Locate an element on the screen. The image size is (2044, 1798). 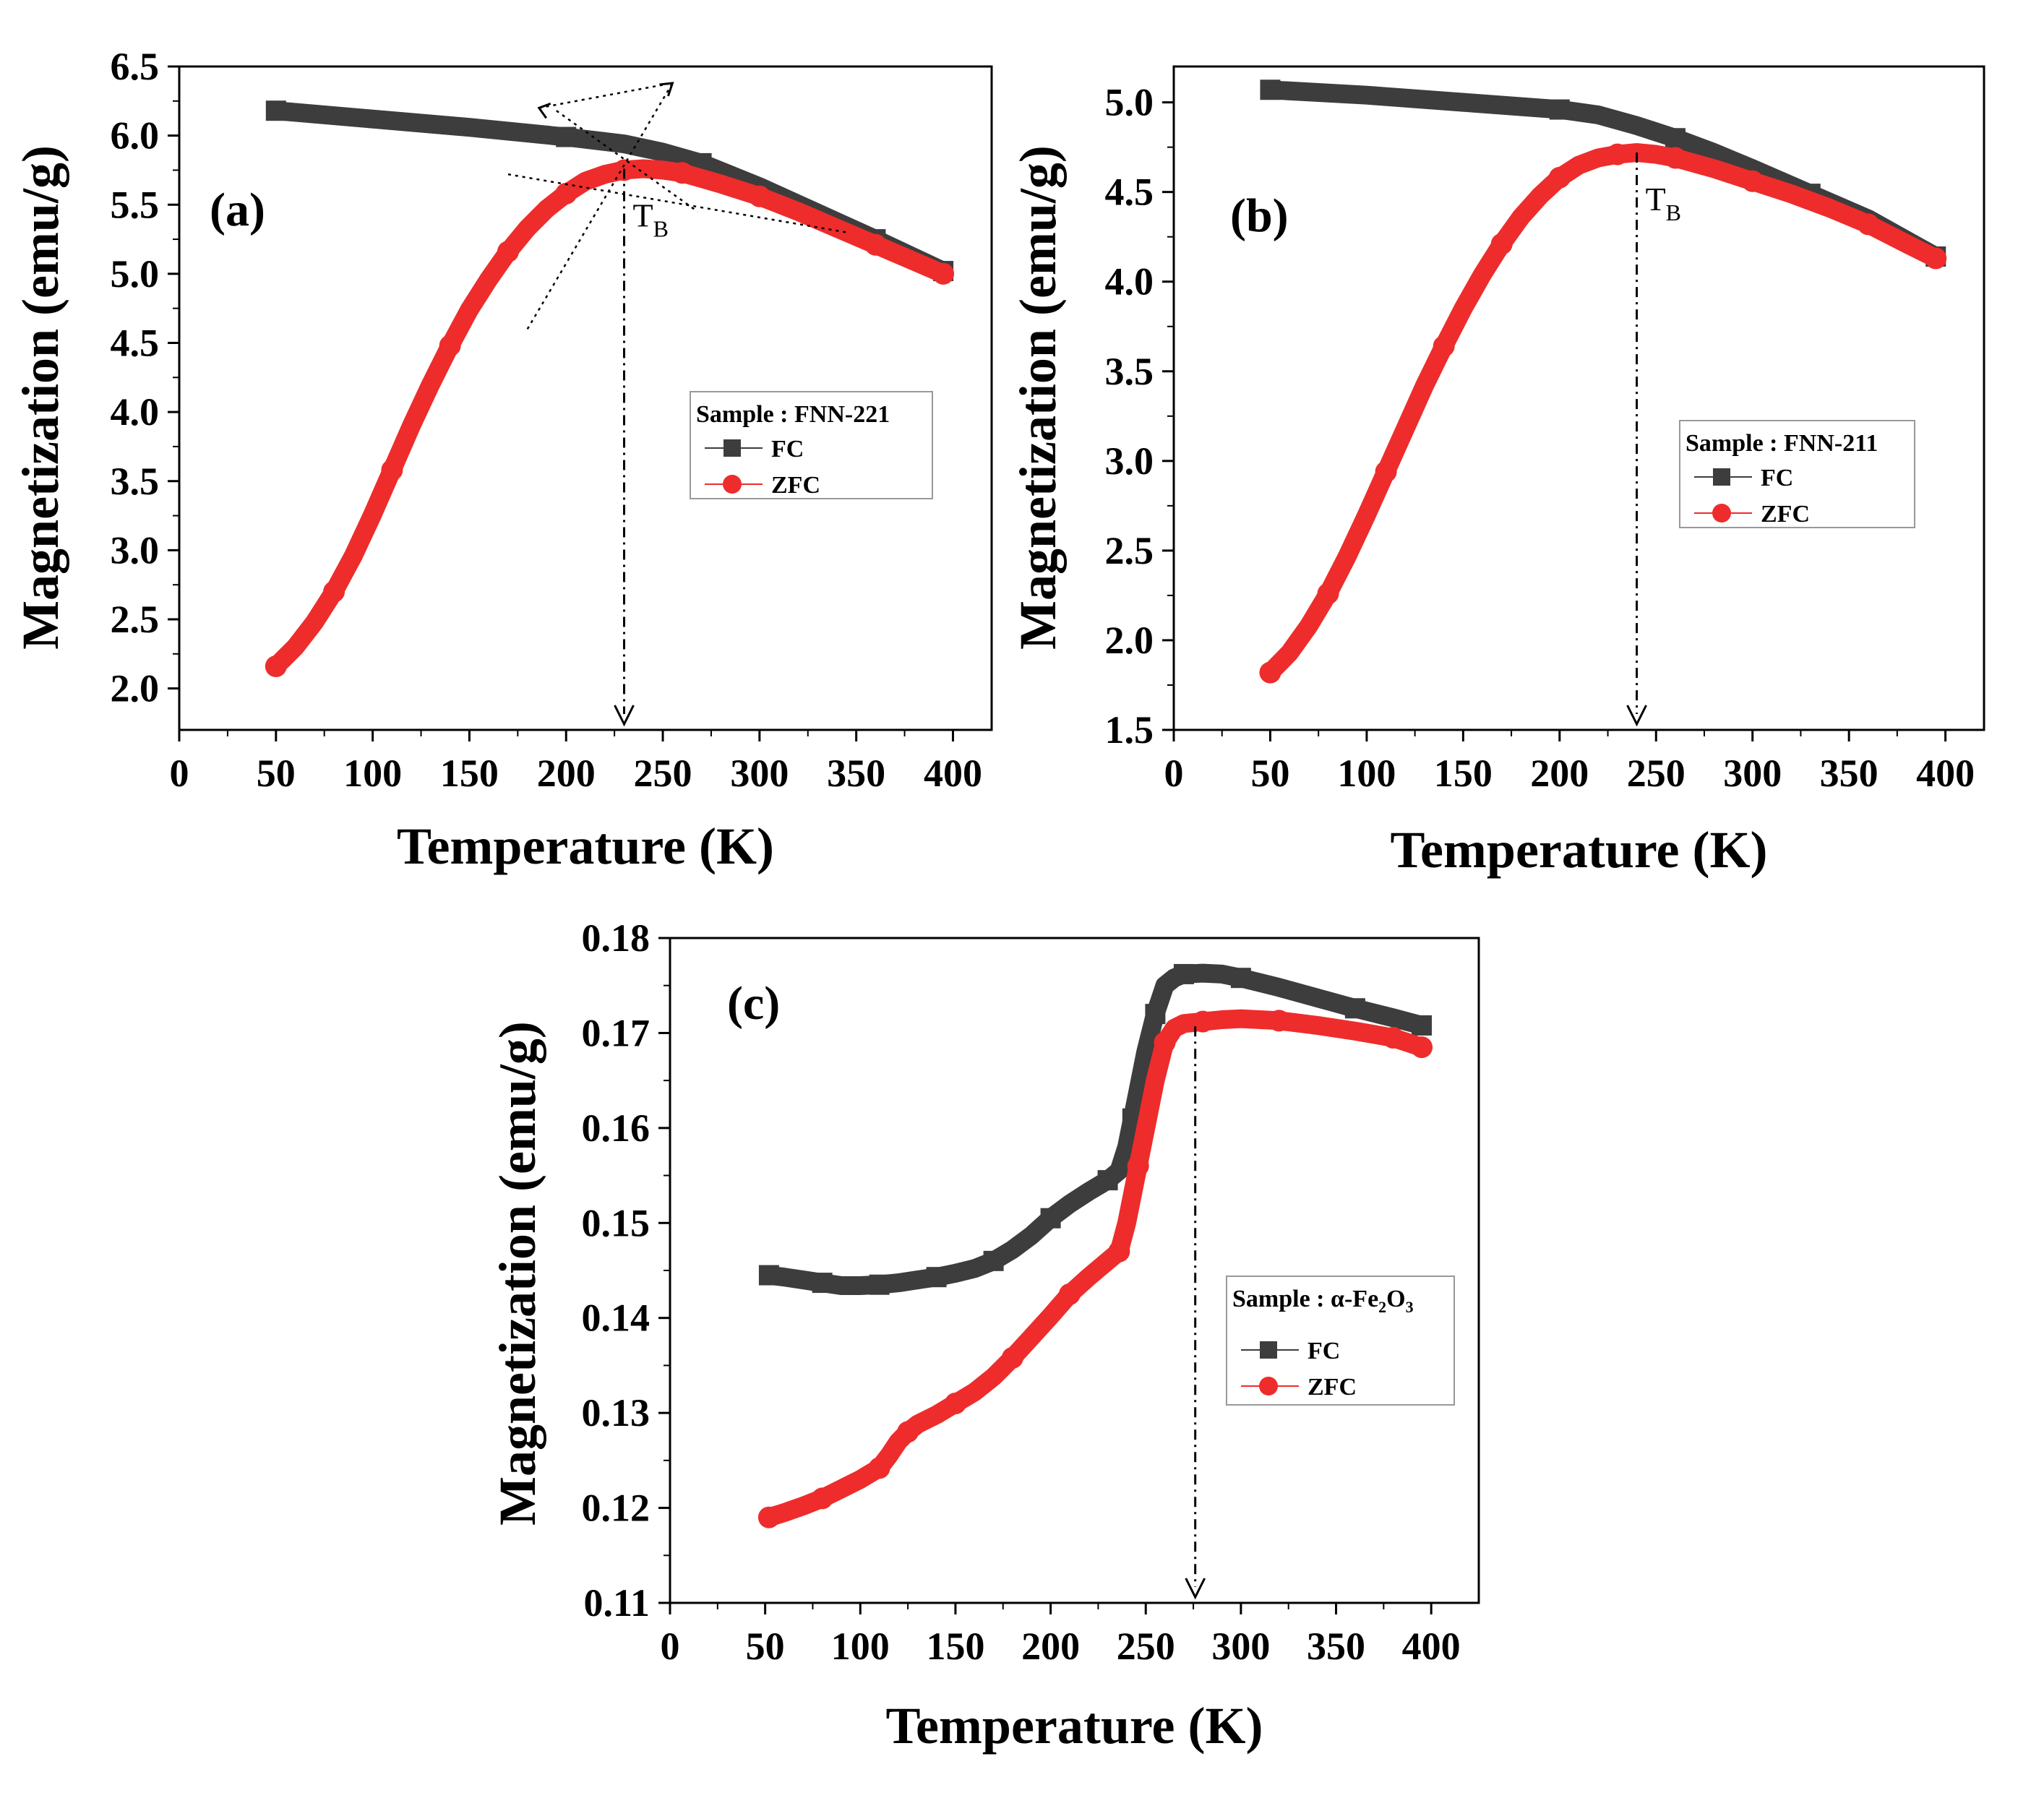
legend-title: Sample : FNN-211 is located at coordinates (1782, 444).